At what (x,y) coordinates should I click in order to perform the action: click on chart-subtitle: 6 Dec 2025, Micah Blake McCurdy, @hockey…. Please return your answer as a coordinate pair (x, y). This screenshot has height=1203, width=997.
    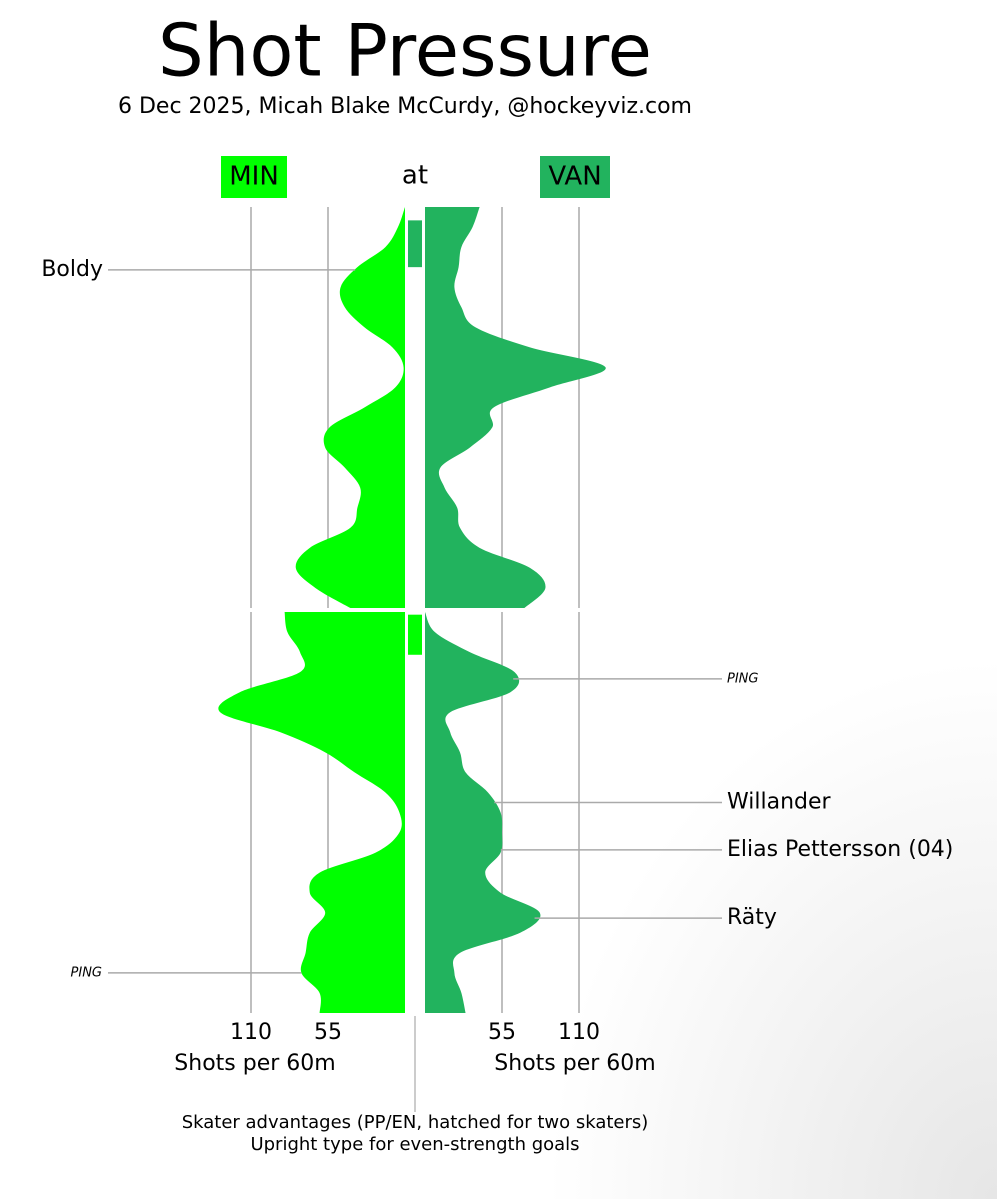
    Looking at the image, I should click on (405, 106).